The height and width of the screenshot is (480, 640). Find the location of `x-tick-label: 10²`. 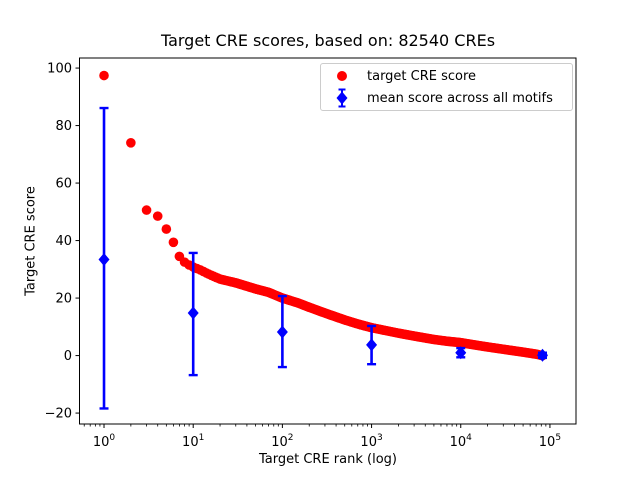

x-tick-label: 10² is located at coordinates (282, 441).